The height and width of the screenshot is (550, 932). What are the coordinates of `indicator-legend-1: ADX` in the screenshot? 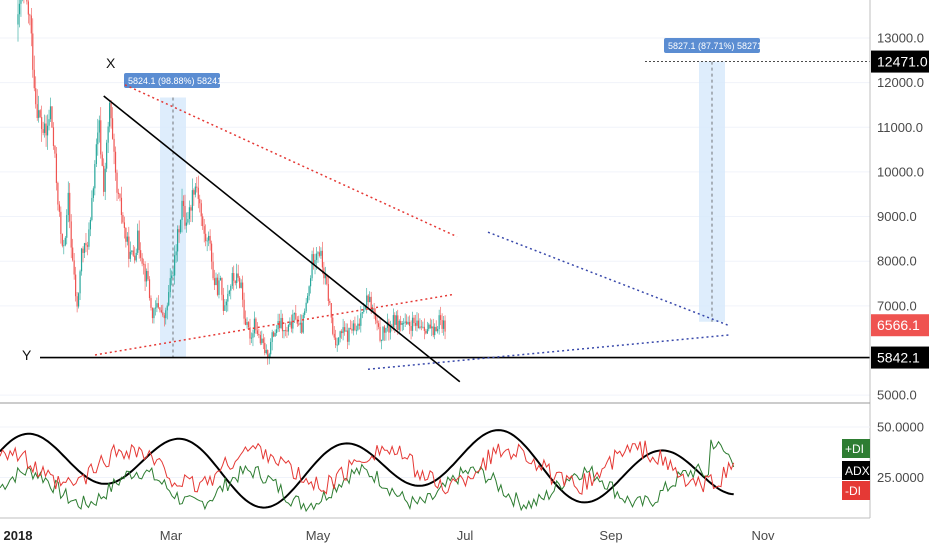 It's located at (857, 471).